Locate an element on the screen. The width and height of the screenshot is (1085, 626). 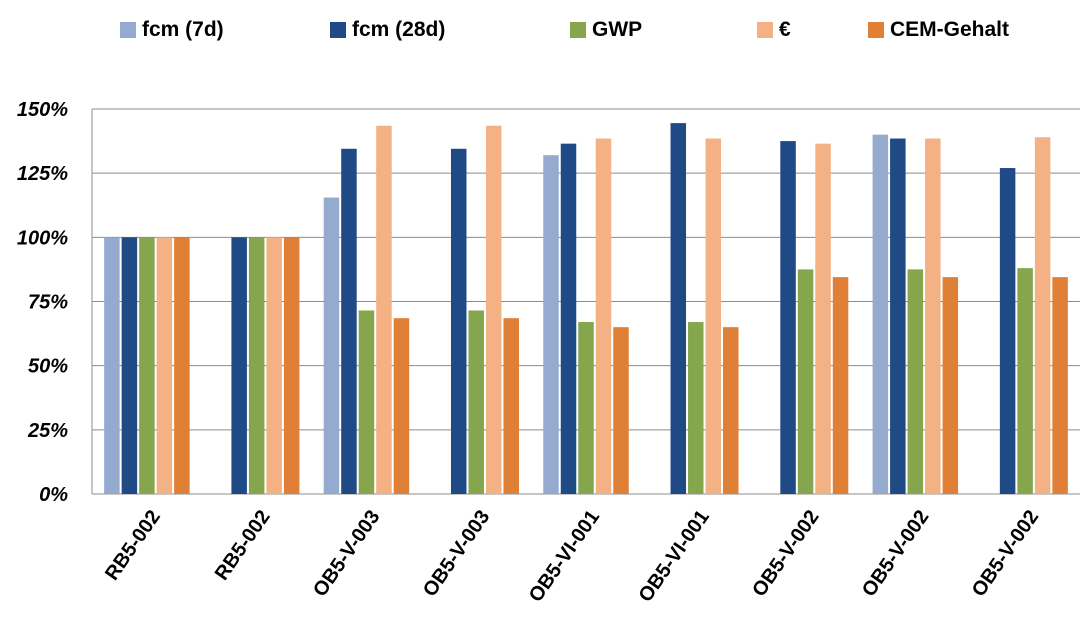
legend-label-fcm-7d: fcm (7d) is located at coordinates (183, 29).